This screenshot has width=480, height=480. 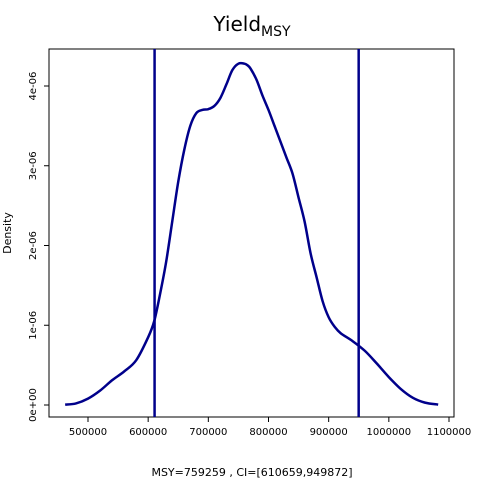 What do you see at coordinates (33, 245) in the screenshot?
I see `y-tick-label: 2e-06` at bounding box center [33, 245].